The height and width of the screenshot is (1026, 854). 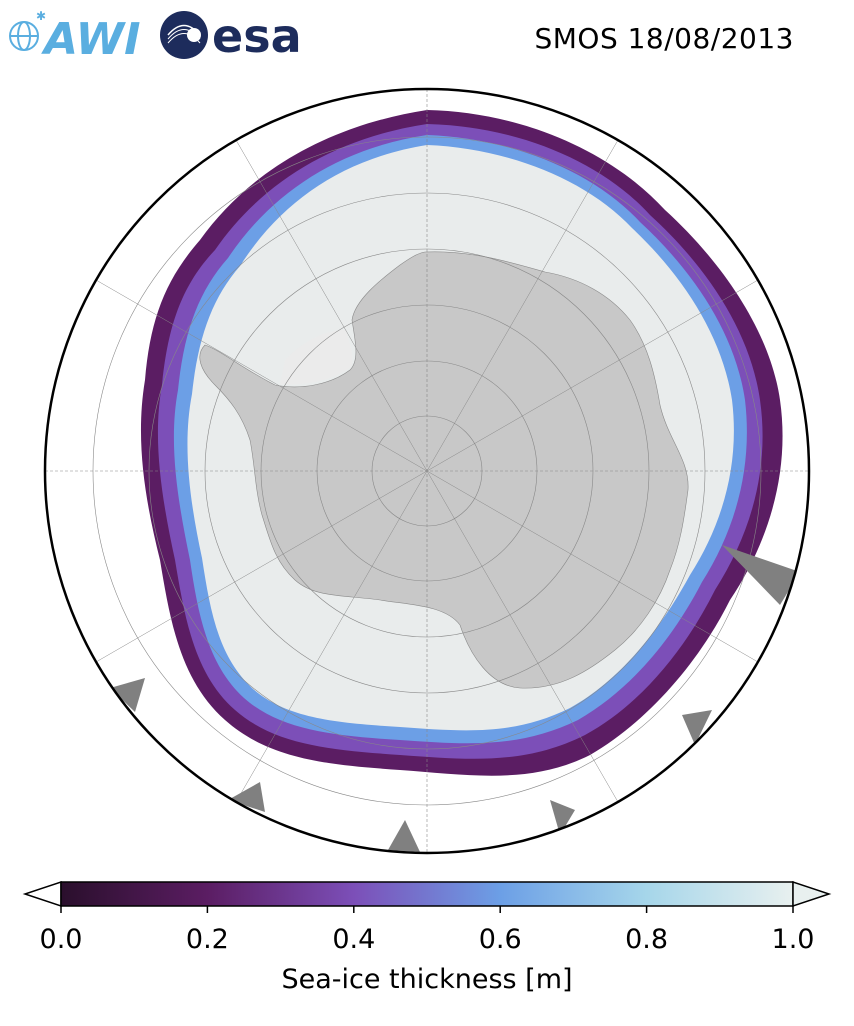 I want to click on awi-logo: AWI ✱, so click(x=75, y=35).